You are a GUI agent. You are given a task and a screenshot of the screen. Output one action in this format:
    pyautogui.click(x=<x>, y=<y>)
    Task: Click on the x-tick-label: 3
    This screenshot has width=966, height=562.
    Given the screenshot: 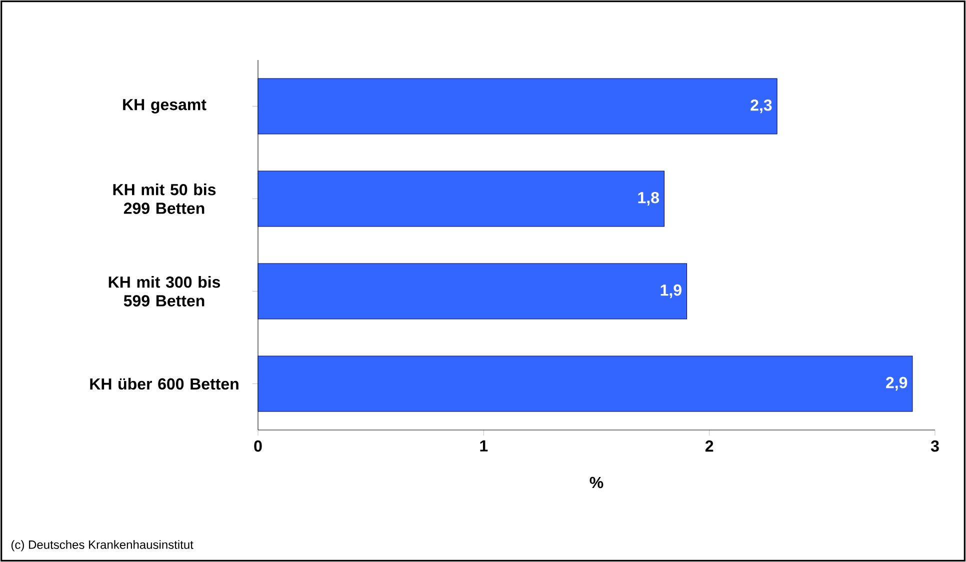 What is the action you would take?
    pyautogui.click(x=934, y=446)
    